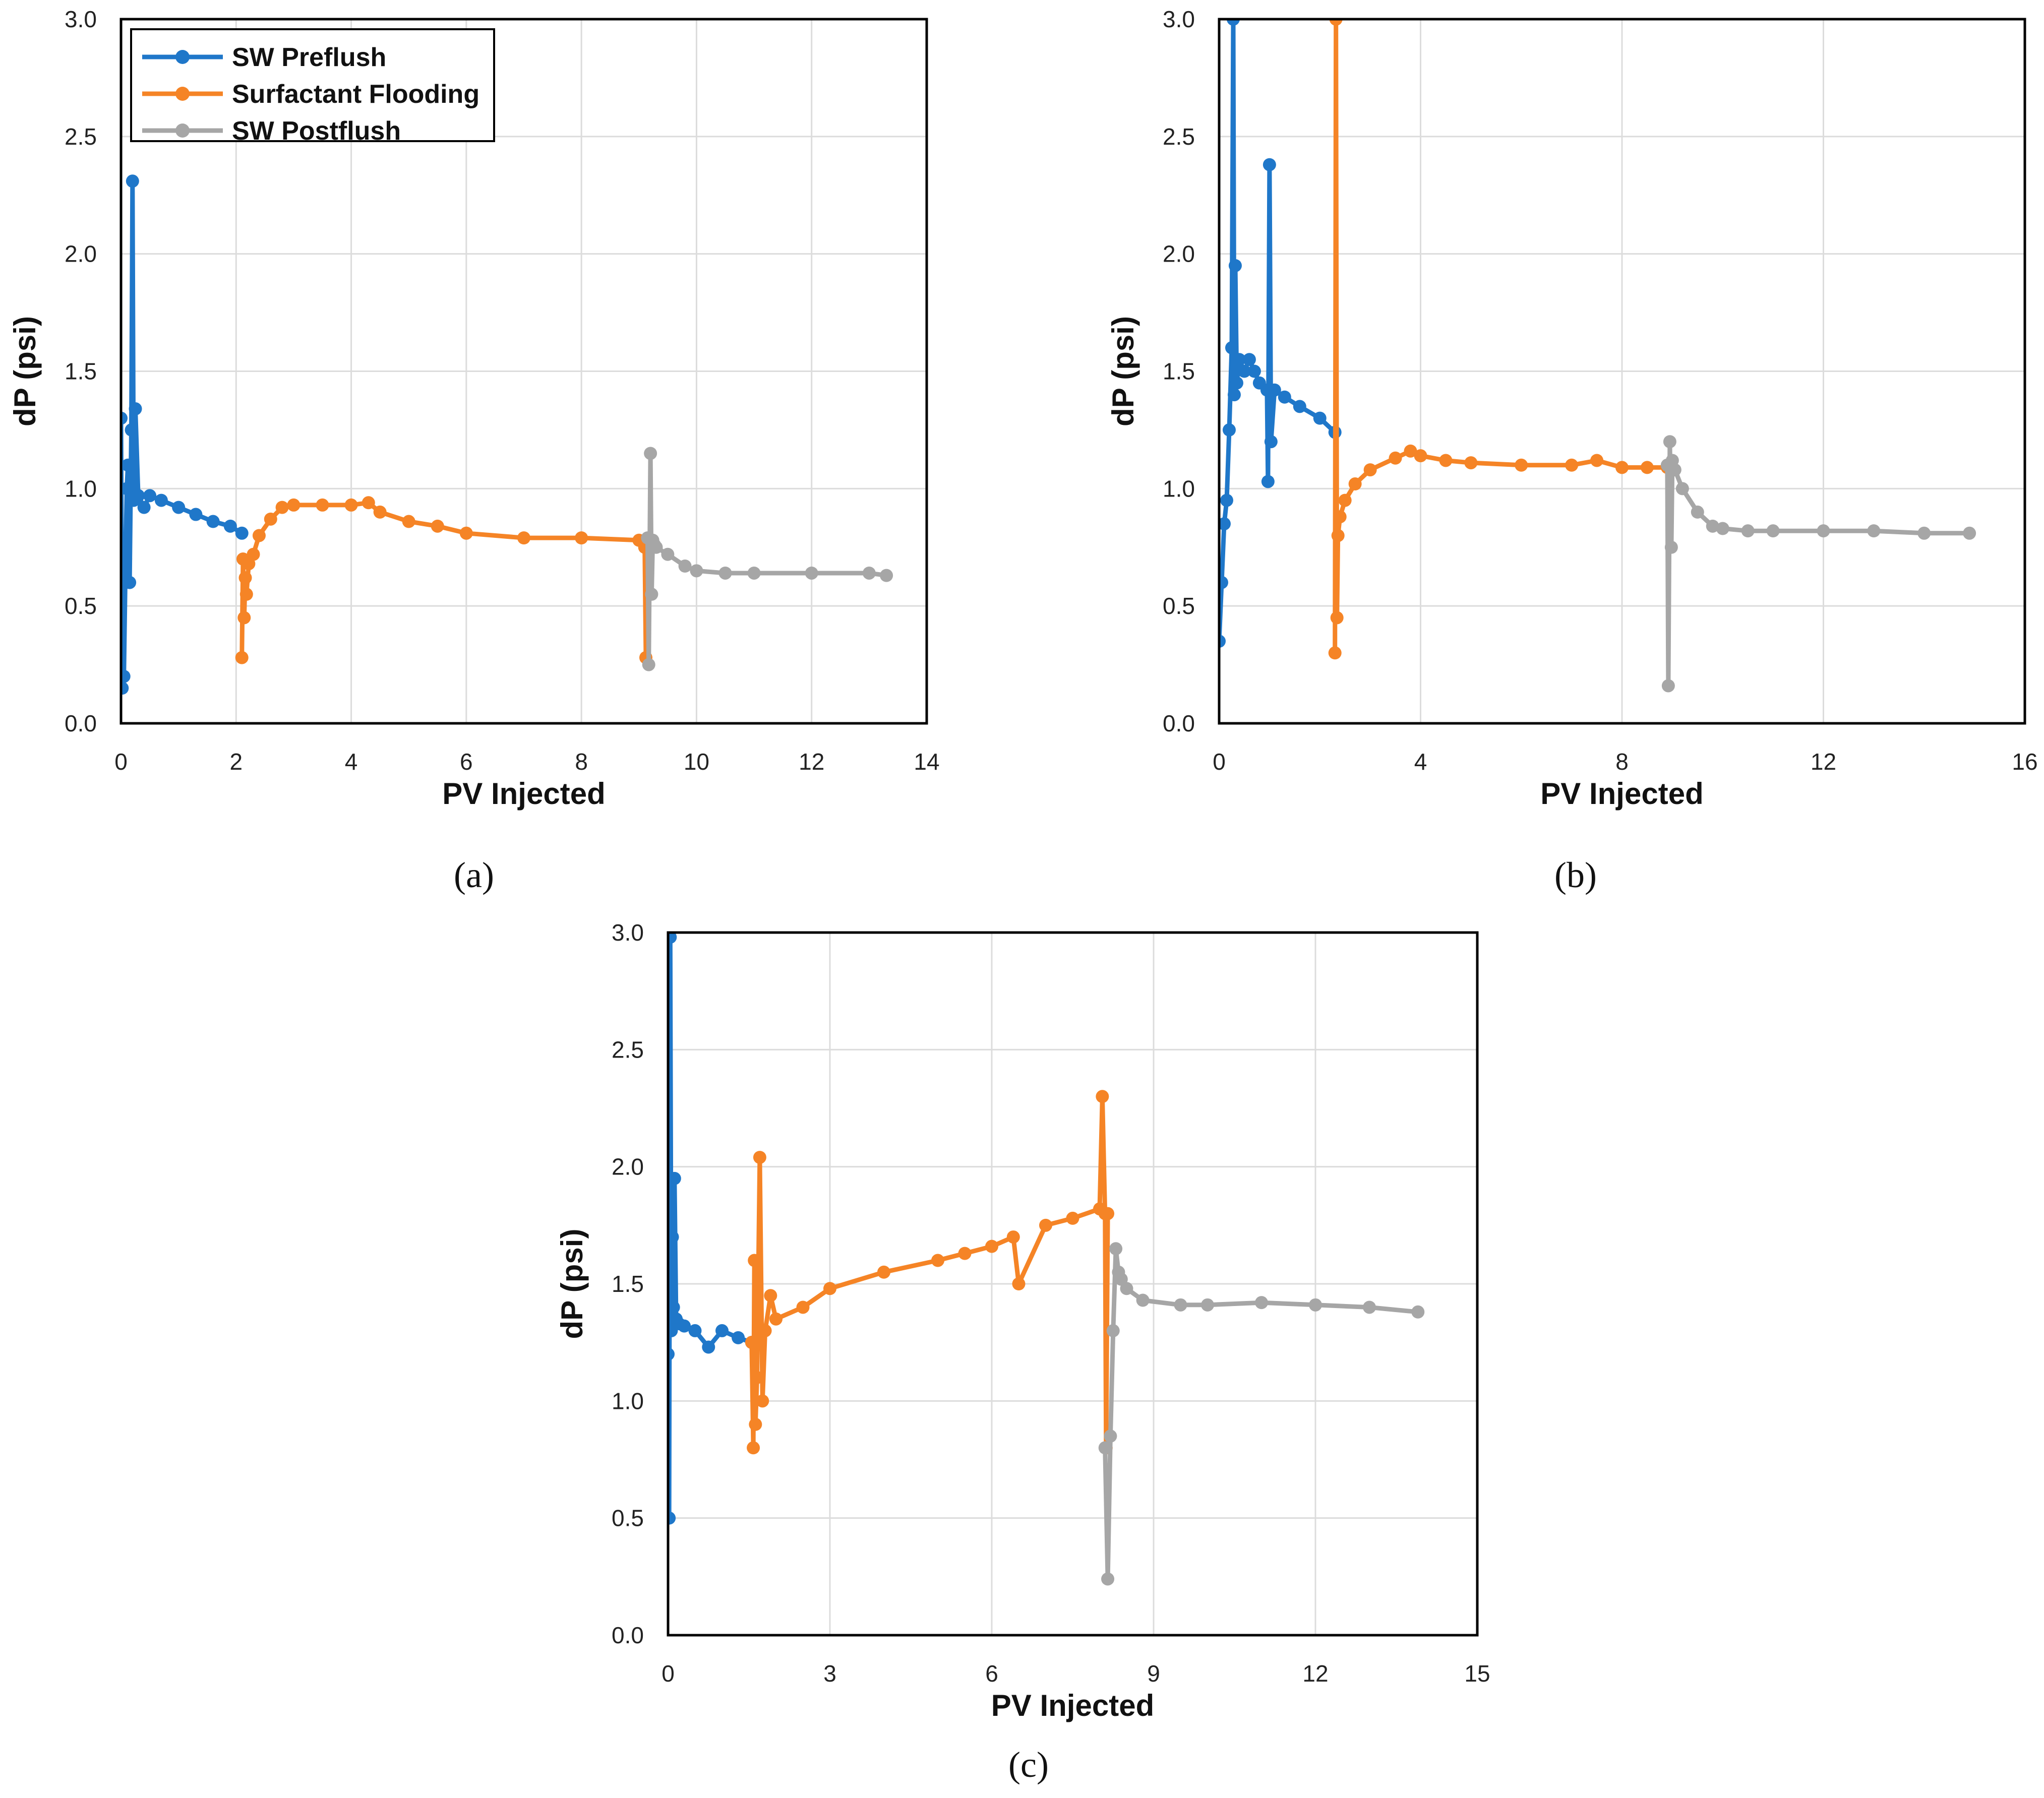 This screenshot has height=1798, width=2044. Describe the element at coordinates (183, 57) in the screenshot. I see `legend-swatch-marker` at that location.